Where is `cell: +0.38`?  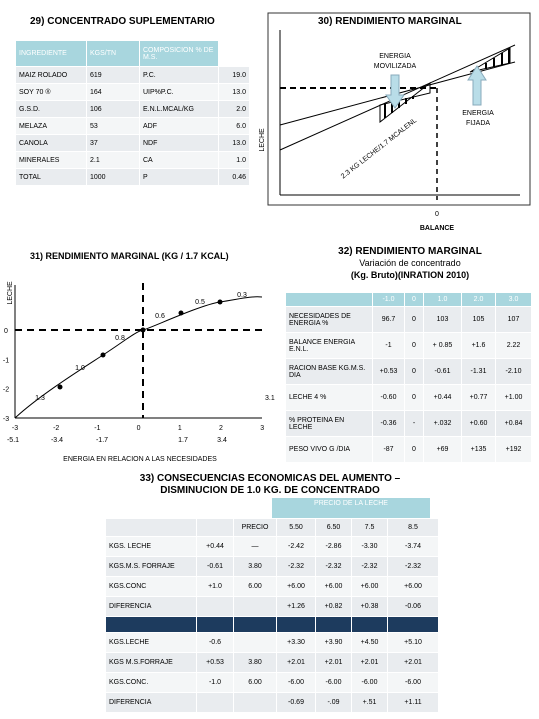
cell: +0.38 is located at coordinates (369, 606).